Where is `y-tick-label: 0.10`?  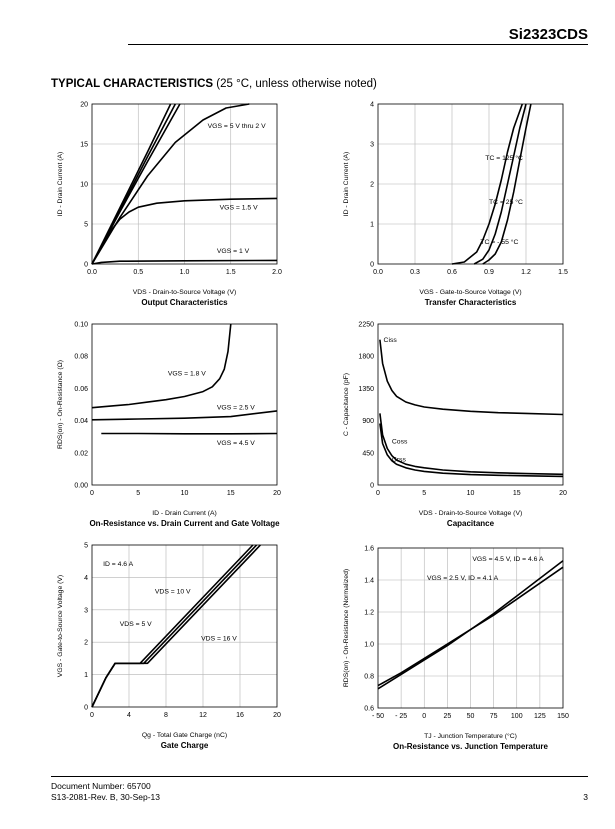 y-tick-label: 0.10 is located at coordinates (81, 325).